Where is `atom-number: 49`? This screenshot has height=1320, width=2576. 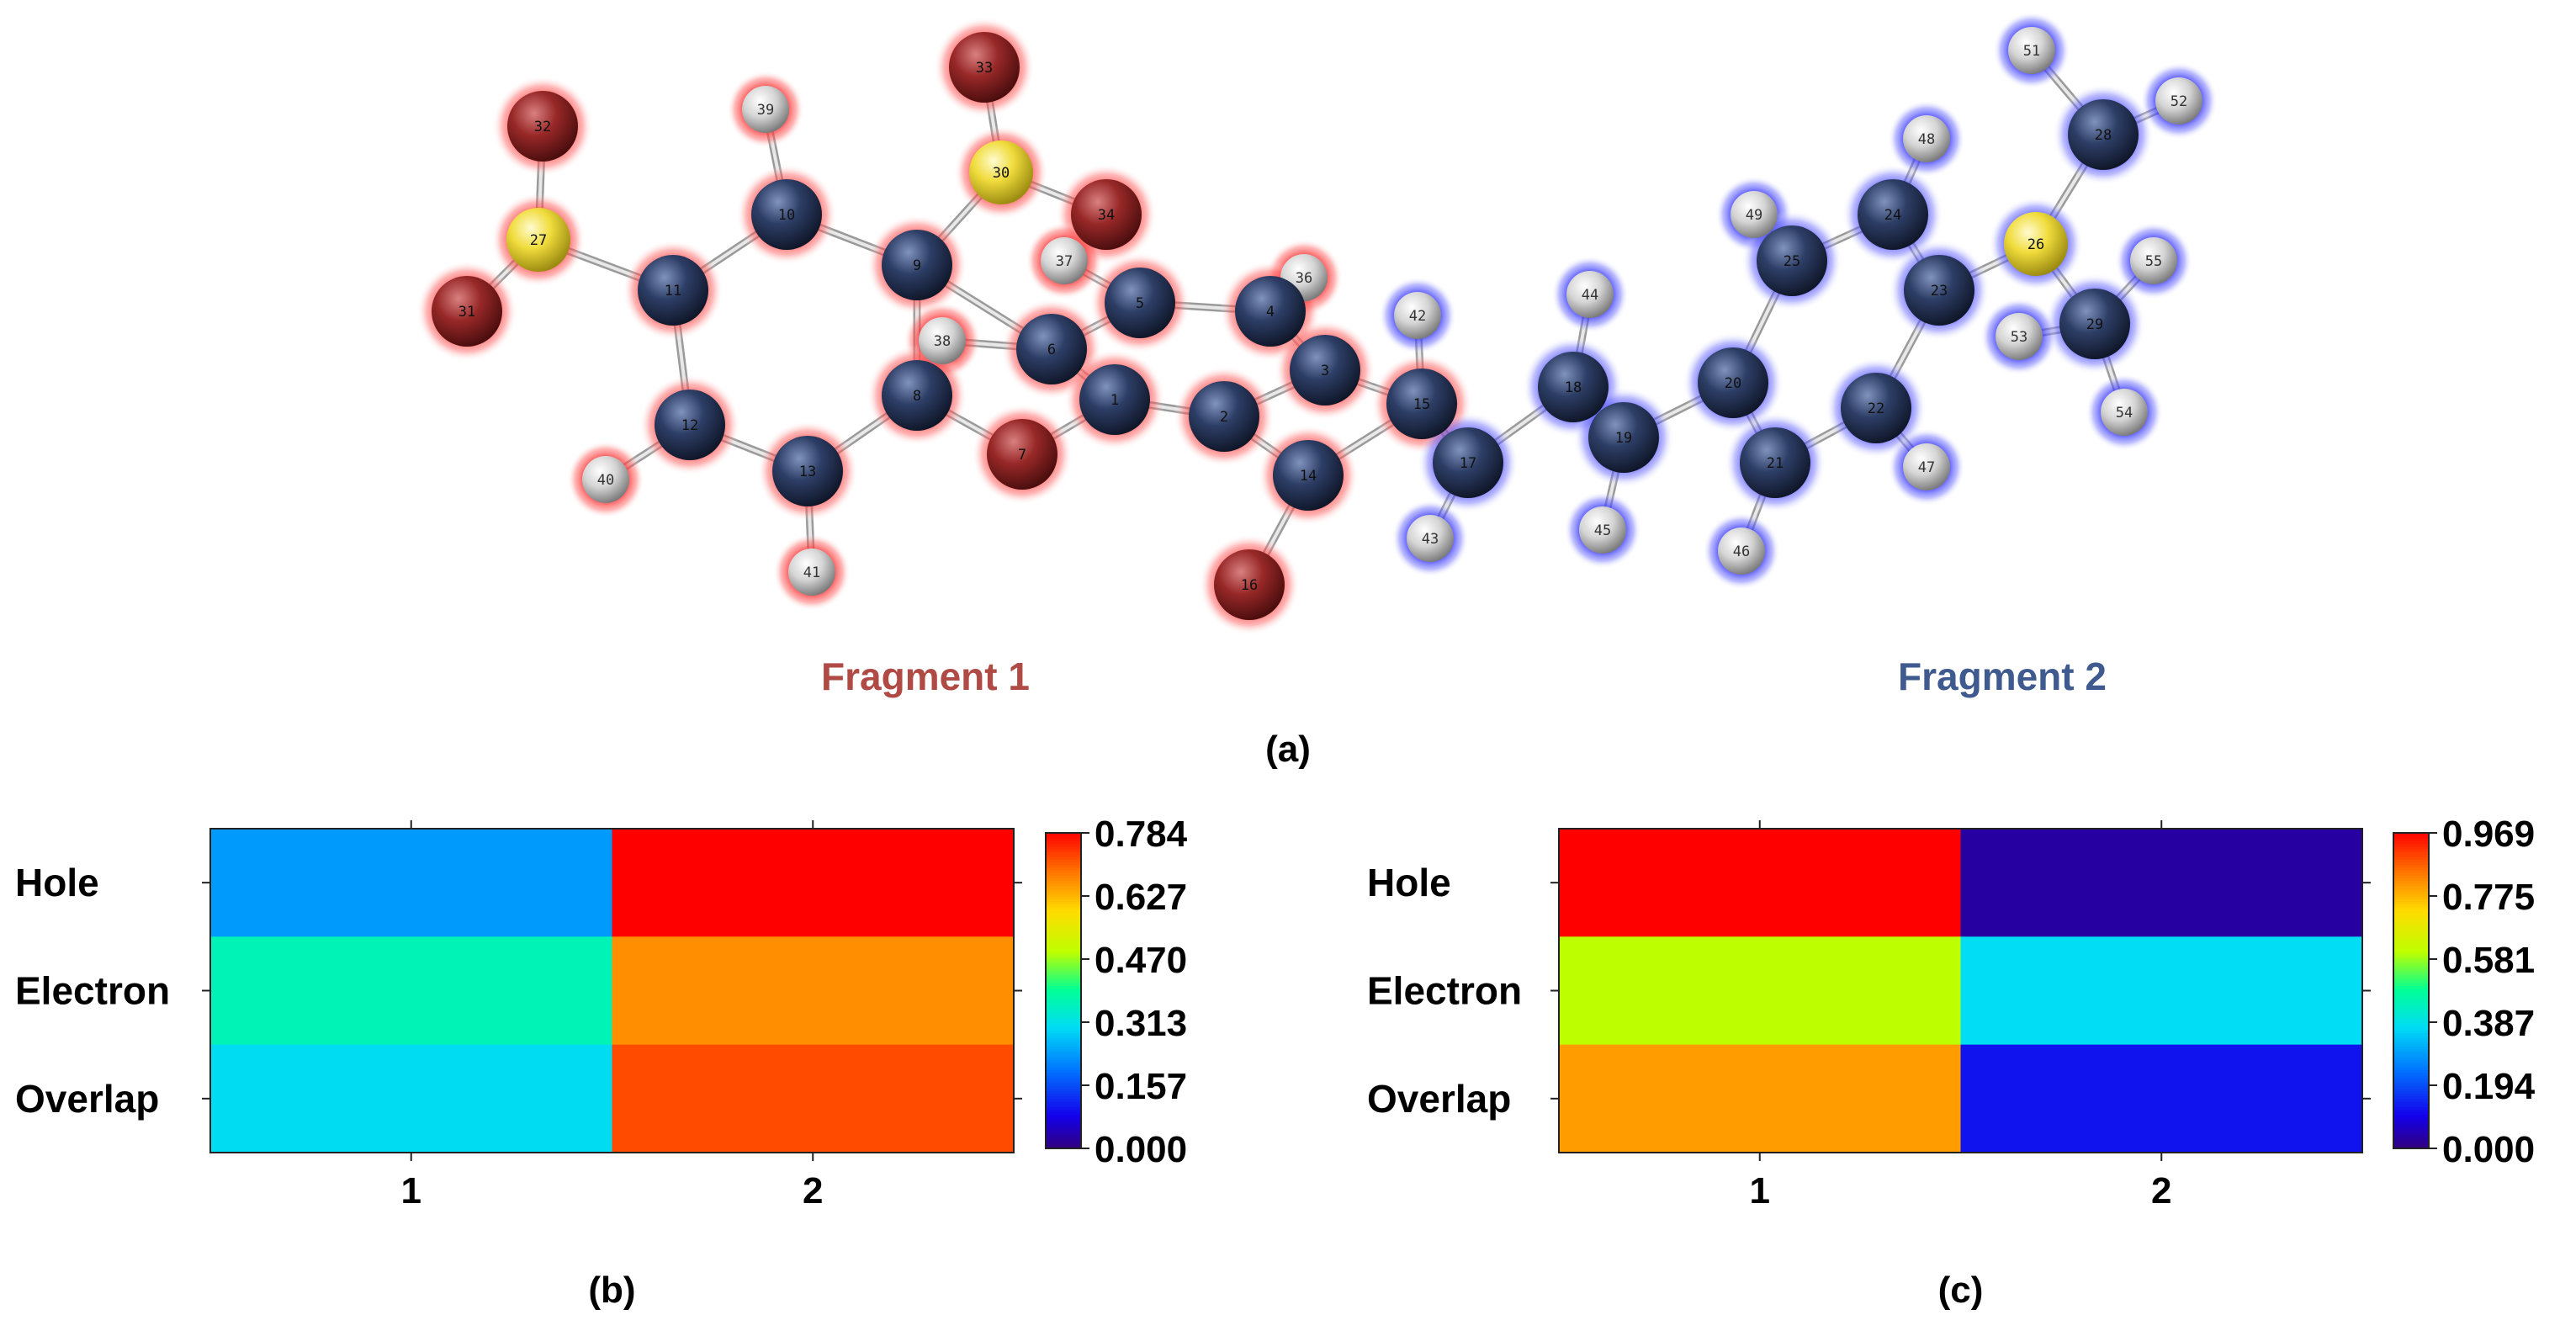
atom-number: 49 is located at coordinates (1754, 216).